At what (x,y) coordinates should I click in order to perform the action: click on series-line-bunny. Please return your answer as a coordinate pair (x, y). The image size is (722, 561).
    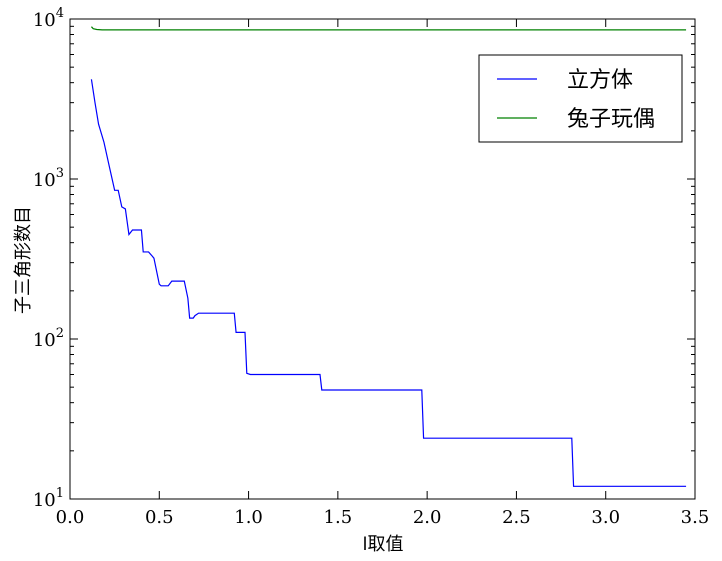
    Looking at the image, I should click on (388, 28).